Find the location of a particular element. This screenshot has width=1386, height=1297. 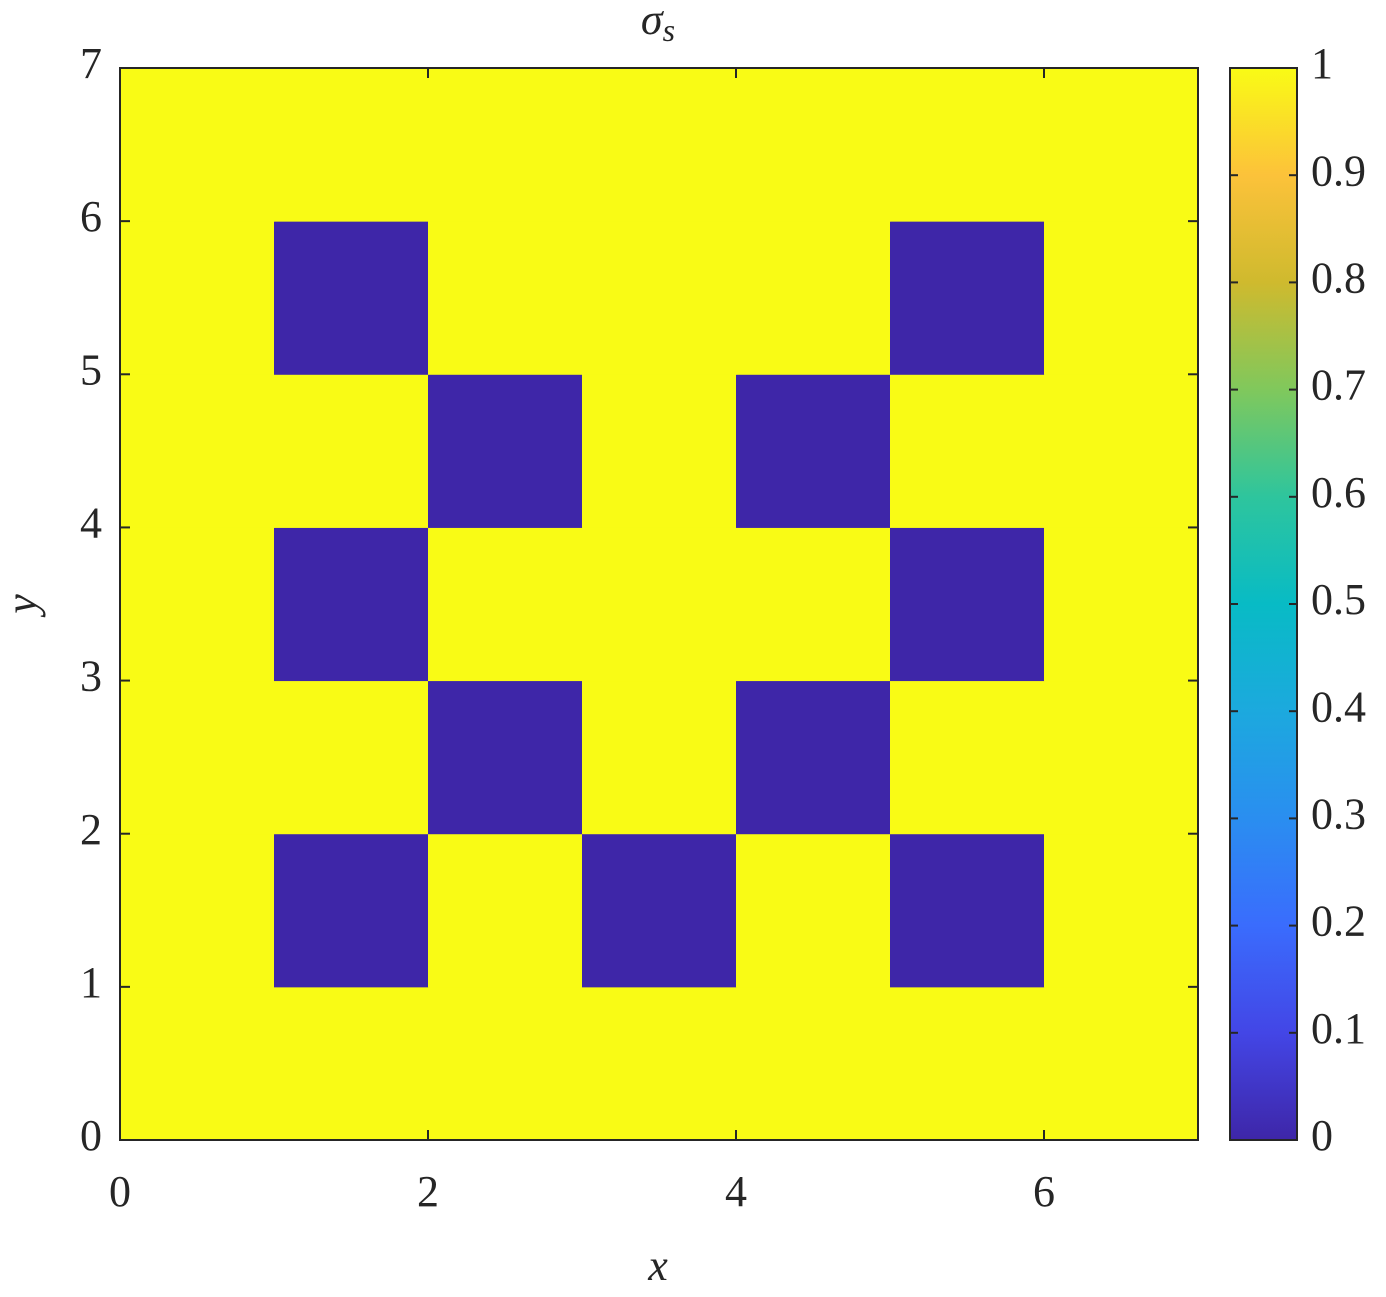

chart-title: σs is located at coordinates (658, 24).